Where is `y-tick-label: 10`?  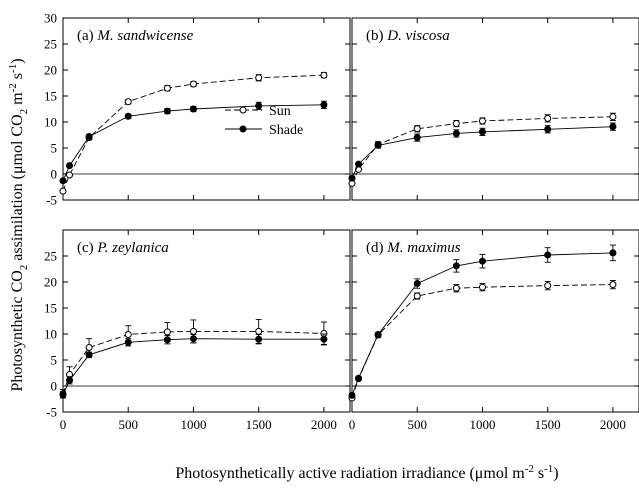
y-tick-label: 10 is located at coordinates (50, 122).